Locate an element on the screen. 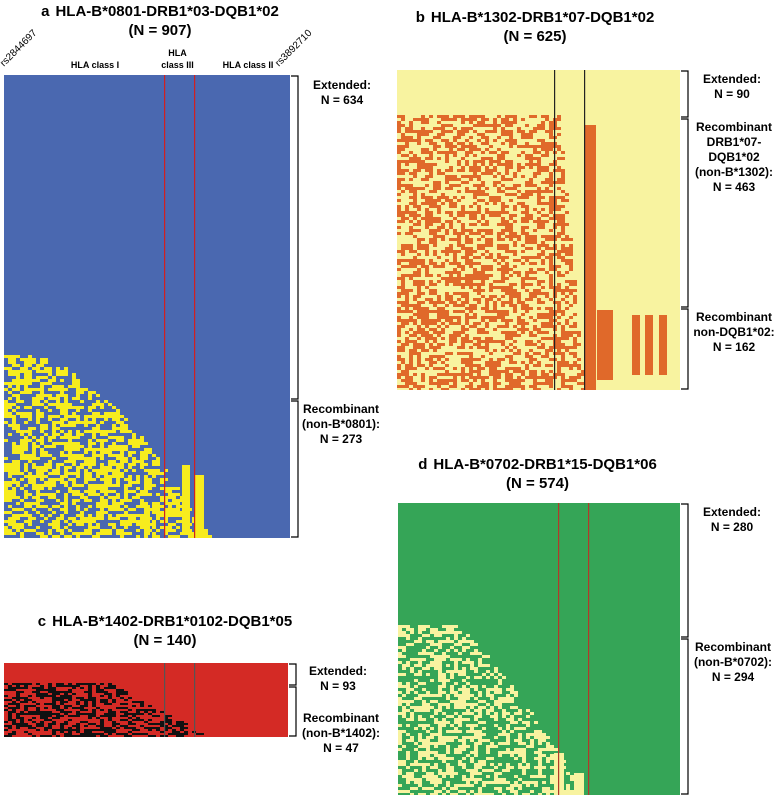 The height and width of the screenshot is (800, 781). panel-c-brace-extended is located at coordinates (293, 674).